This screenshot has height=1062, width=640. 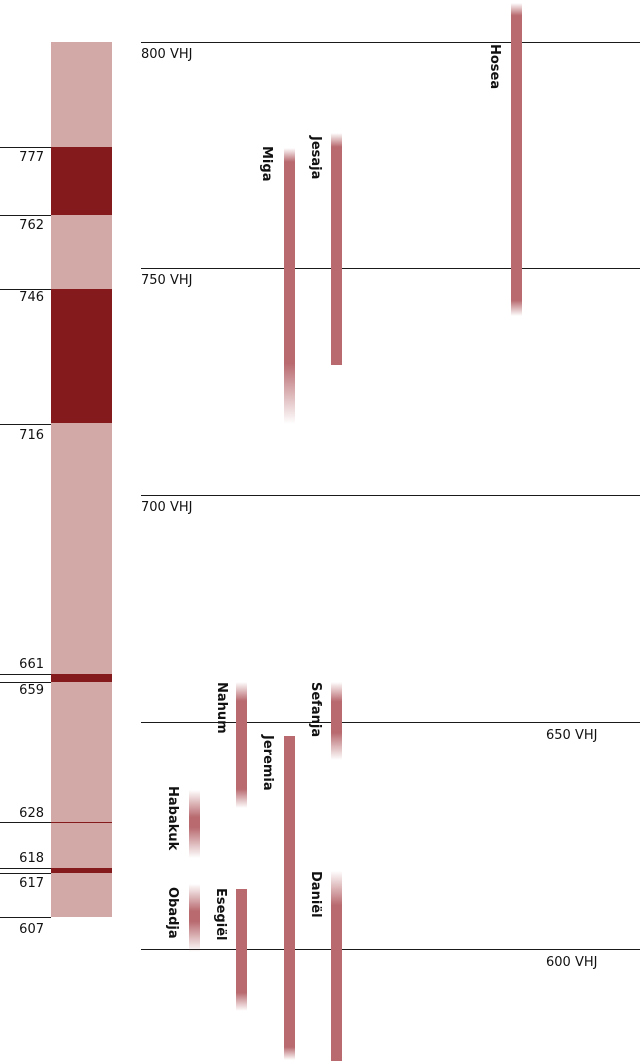 What do you see at coordinates (167, 54) in the screenshot?
I see `era-label-800: 800 VHJ` at bounding box center [167, 54].